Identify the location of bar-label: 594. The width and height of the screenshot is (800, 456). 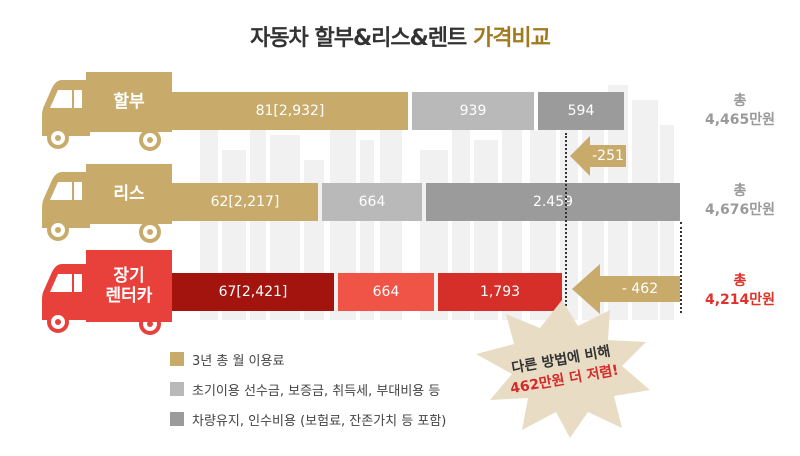
(581, 111).